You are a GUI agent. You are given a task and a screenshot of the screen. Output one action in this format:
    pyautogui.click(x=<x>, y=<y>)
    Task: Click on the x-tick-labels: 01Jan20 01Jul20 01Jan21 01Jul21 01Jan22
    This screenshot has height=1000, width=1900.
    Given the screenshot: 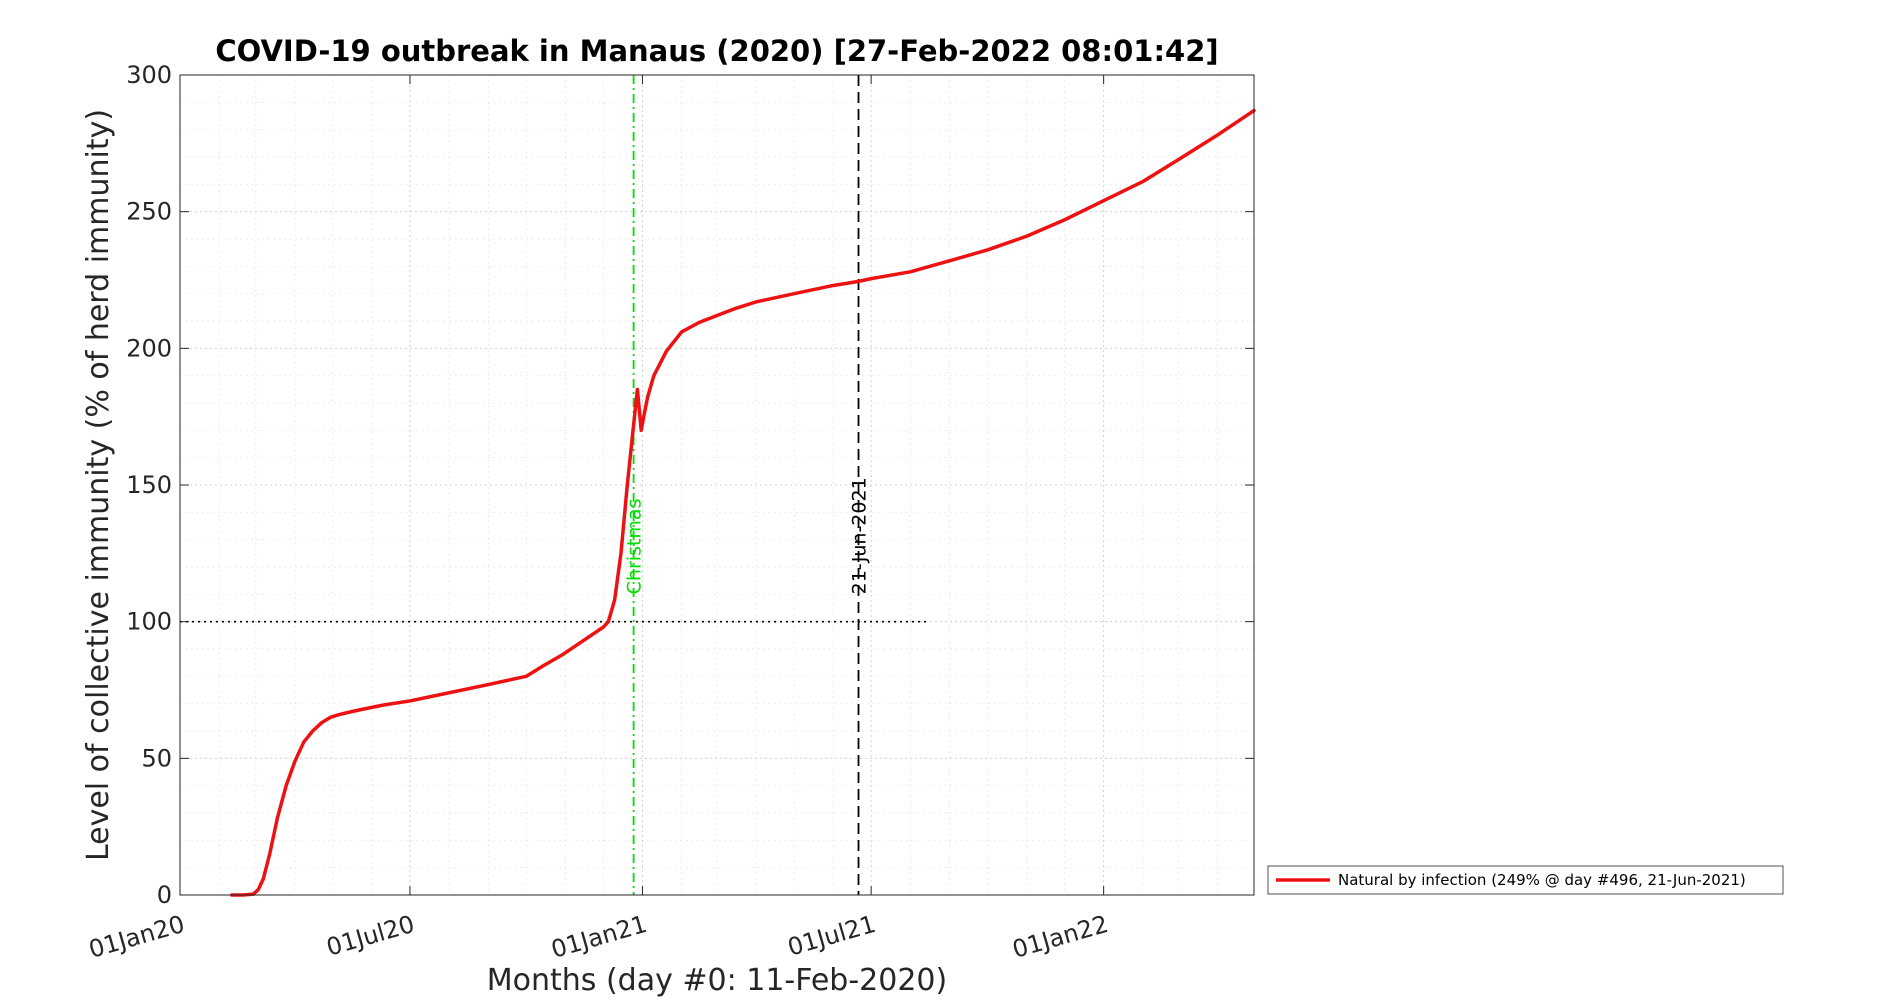 What is the action you would take?
    pyautogui.click(x=599, y=937)
    